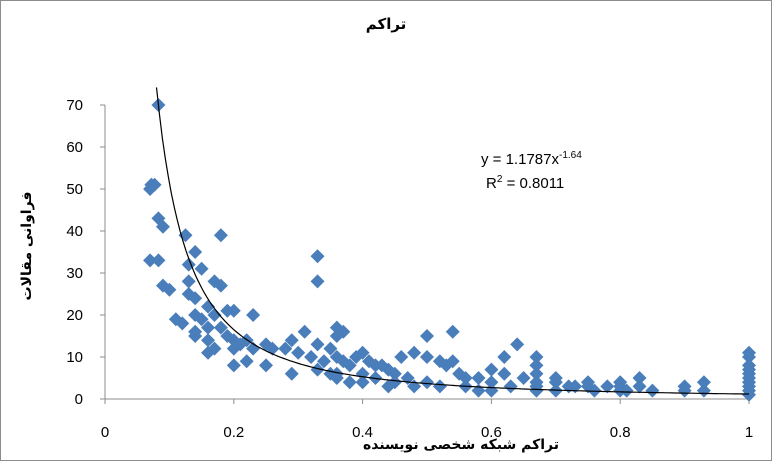 This screenshot has height=461, width=772. I want to click on y-tick-label: 20, so click(74, 315).